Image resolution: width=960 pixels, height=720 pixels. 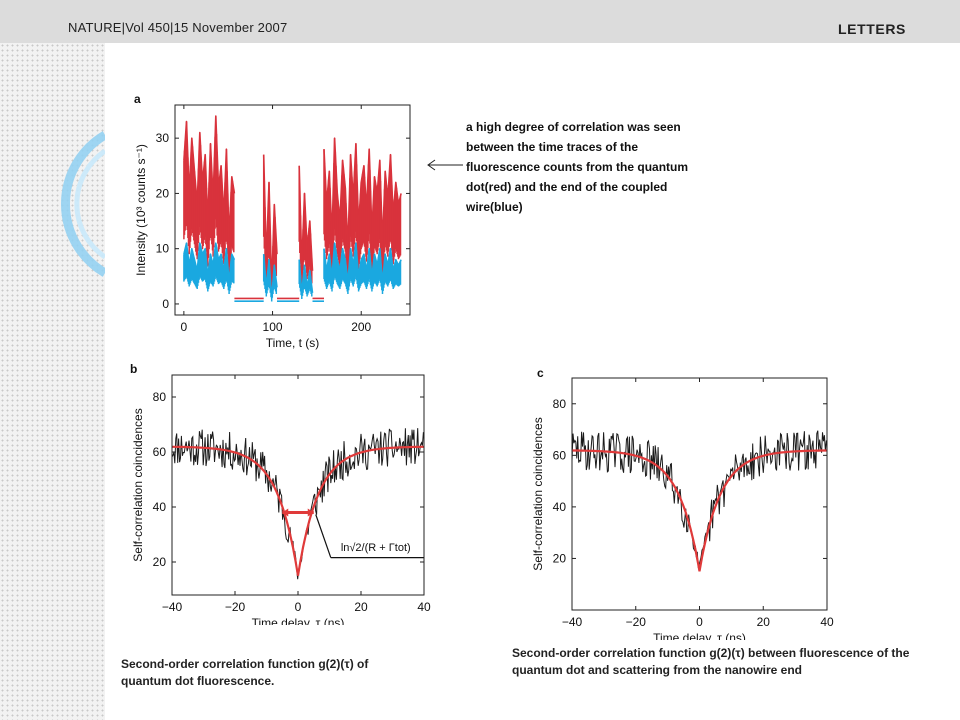 I want to click on left-arrow-icon, so click(x=445, y=165).